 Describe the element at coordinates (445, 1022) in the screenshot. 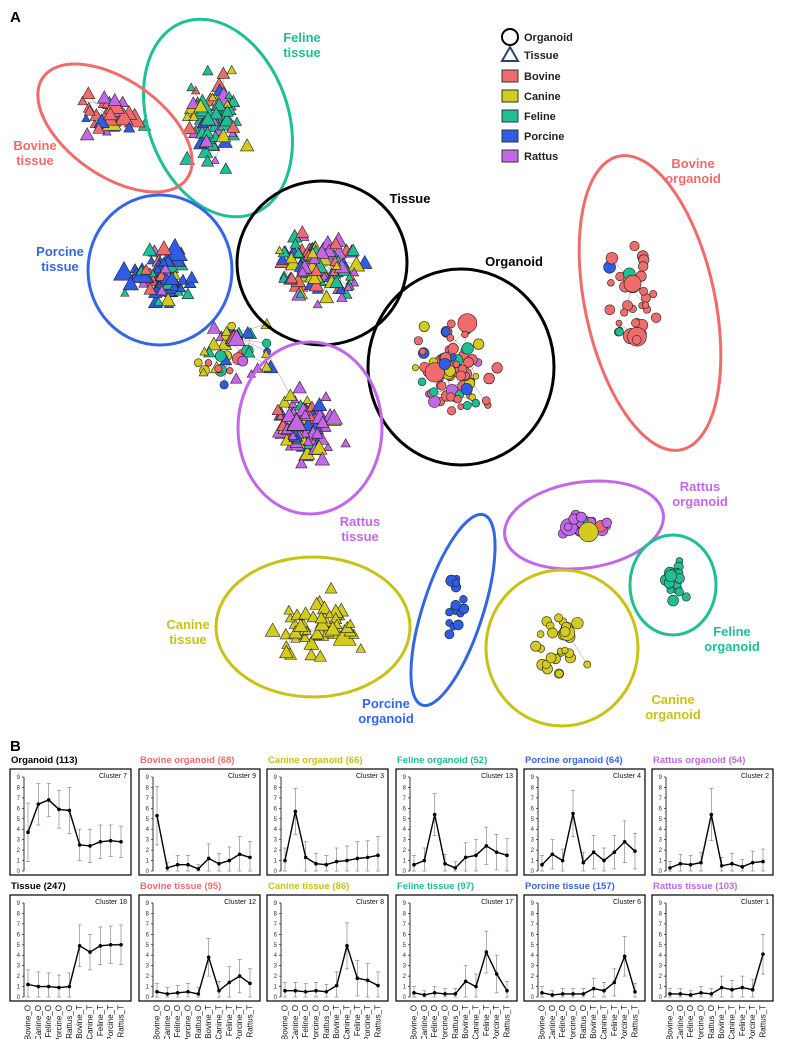

I see `x-tick-label: Porcine_O` at that location.